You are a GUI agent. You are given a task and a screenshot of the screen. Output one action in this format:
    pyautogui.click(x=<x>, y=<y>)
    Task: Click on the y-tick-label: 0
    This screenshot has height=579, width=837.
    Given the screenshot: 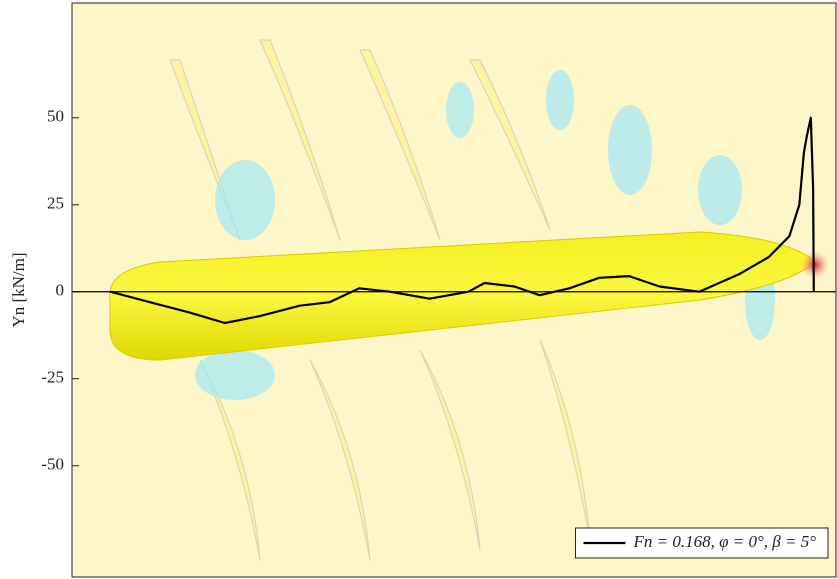 What is the action you would take?
    pyautogui.click(x=60, y=290)
    